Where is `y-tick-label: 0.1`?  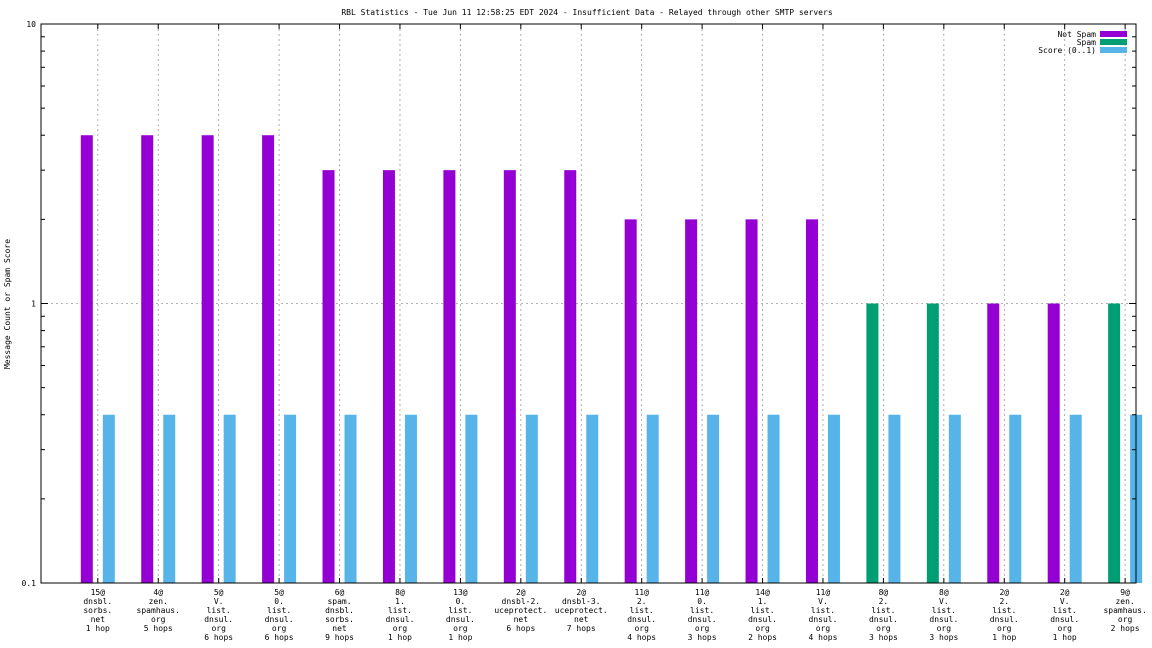 y-tick-label: 0.1 is located at coordinates (29, 583).